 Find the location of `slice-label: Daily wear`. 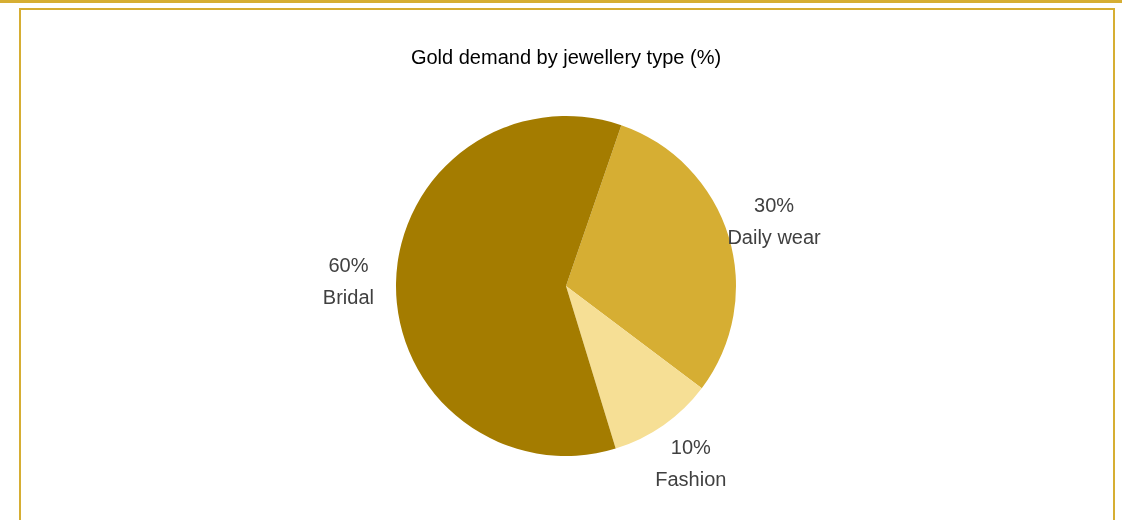

slice-label: Daily wear is located at coordinates (774, 236).